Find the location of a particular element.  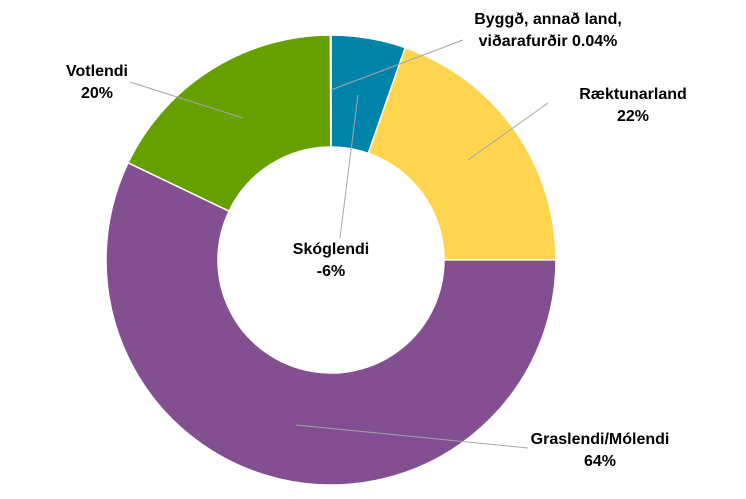

category-label: Ræktunarland is located at coordinates (633, 94).